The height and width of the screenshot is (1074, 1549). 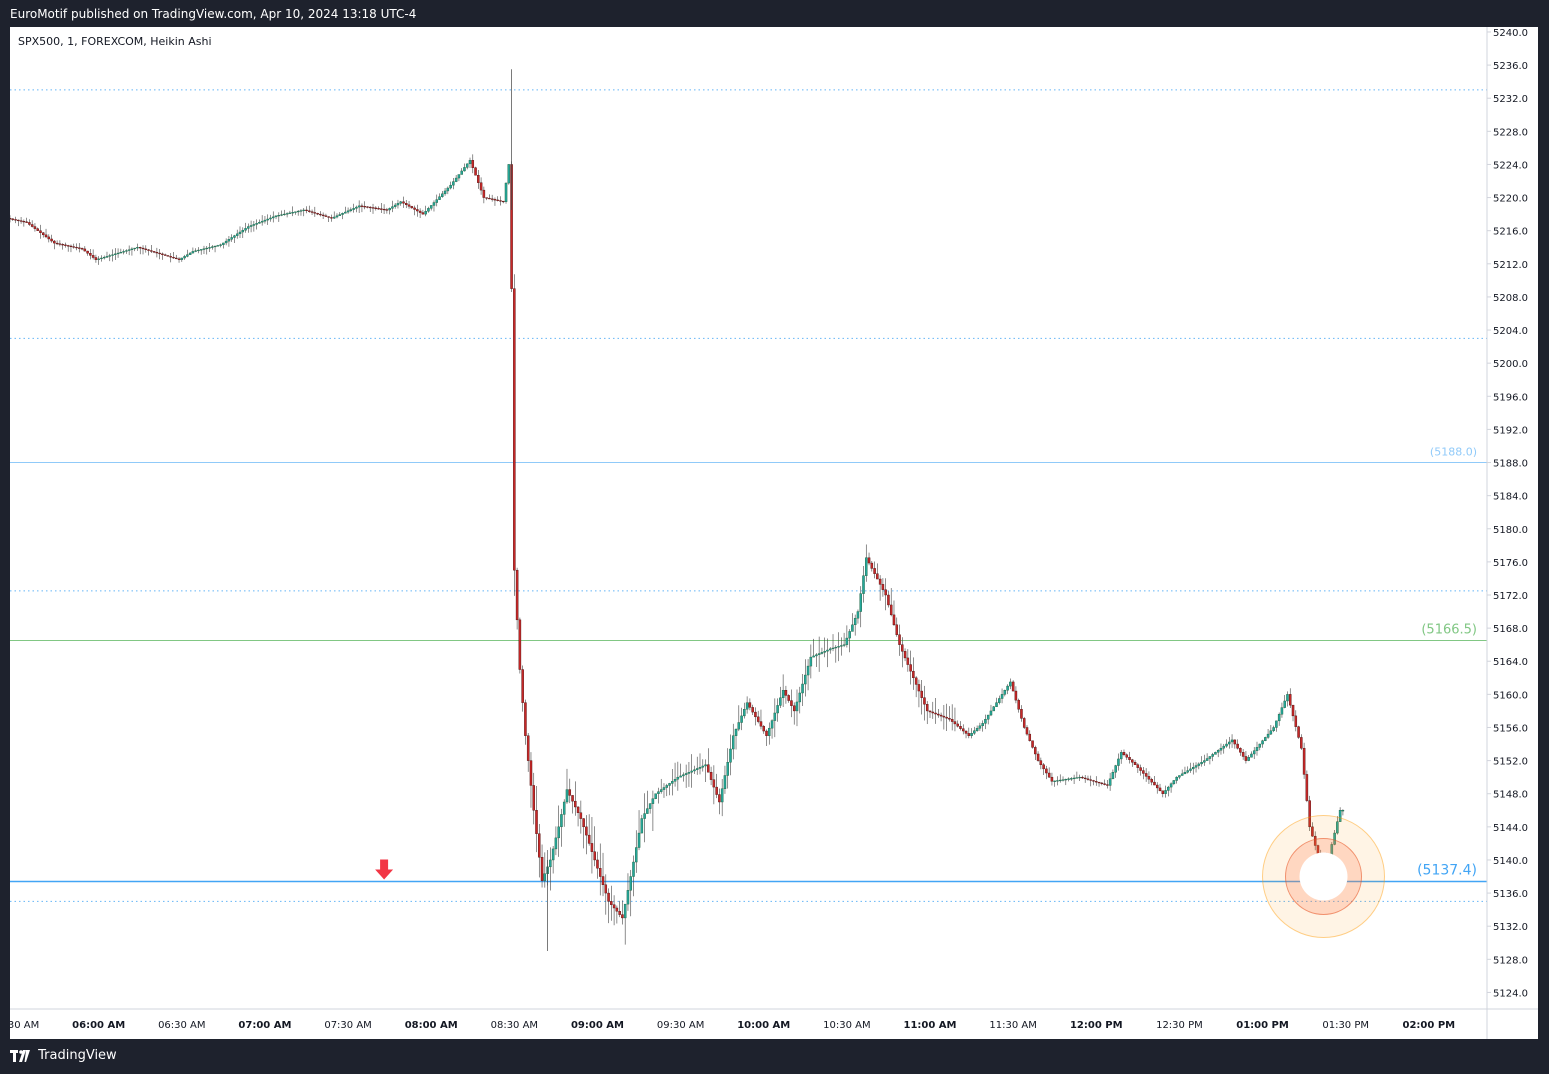 I want to click on highlight-ring-center, so click(x=1324, y=877).